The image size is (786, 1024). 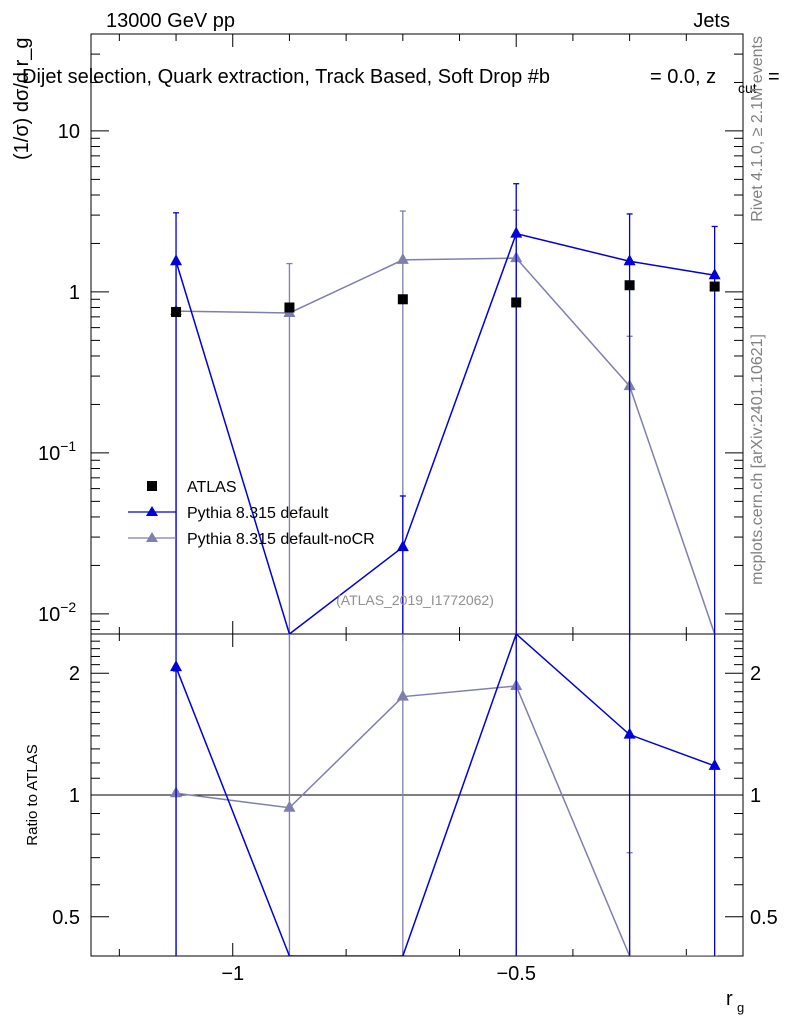 I want to click on process-label: Jets, so click(x=711, y=21).